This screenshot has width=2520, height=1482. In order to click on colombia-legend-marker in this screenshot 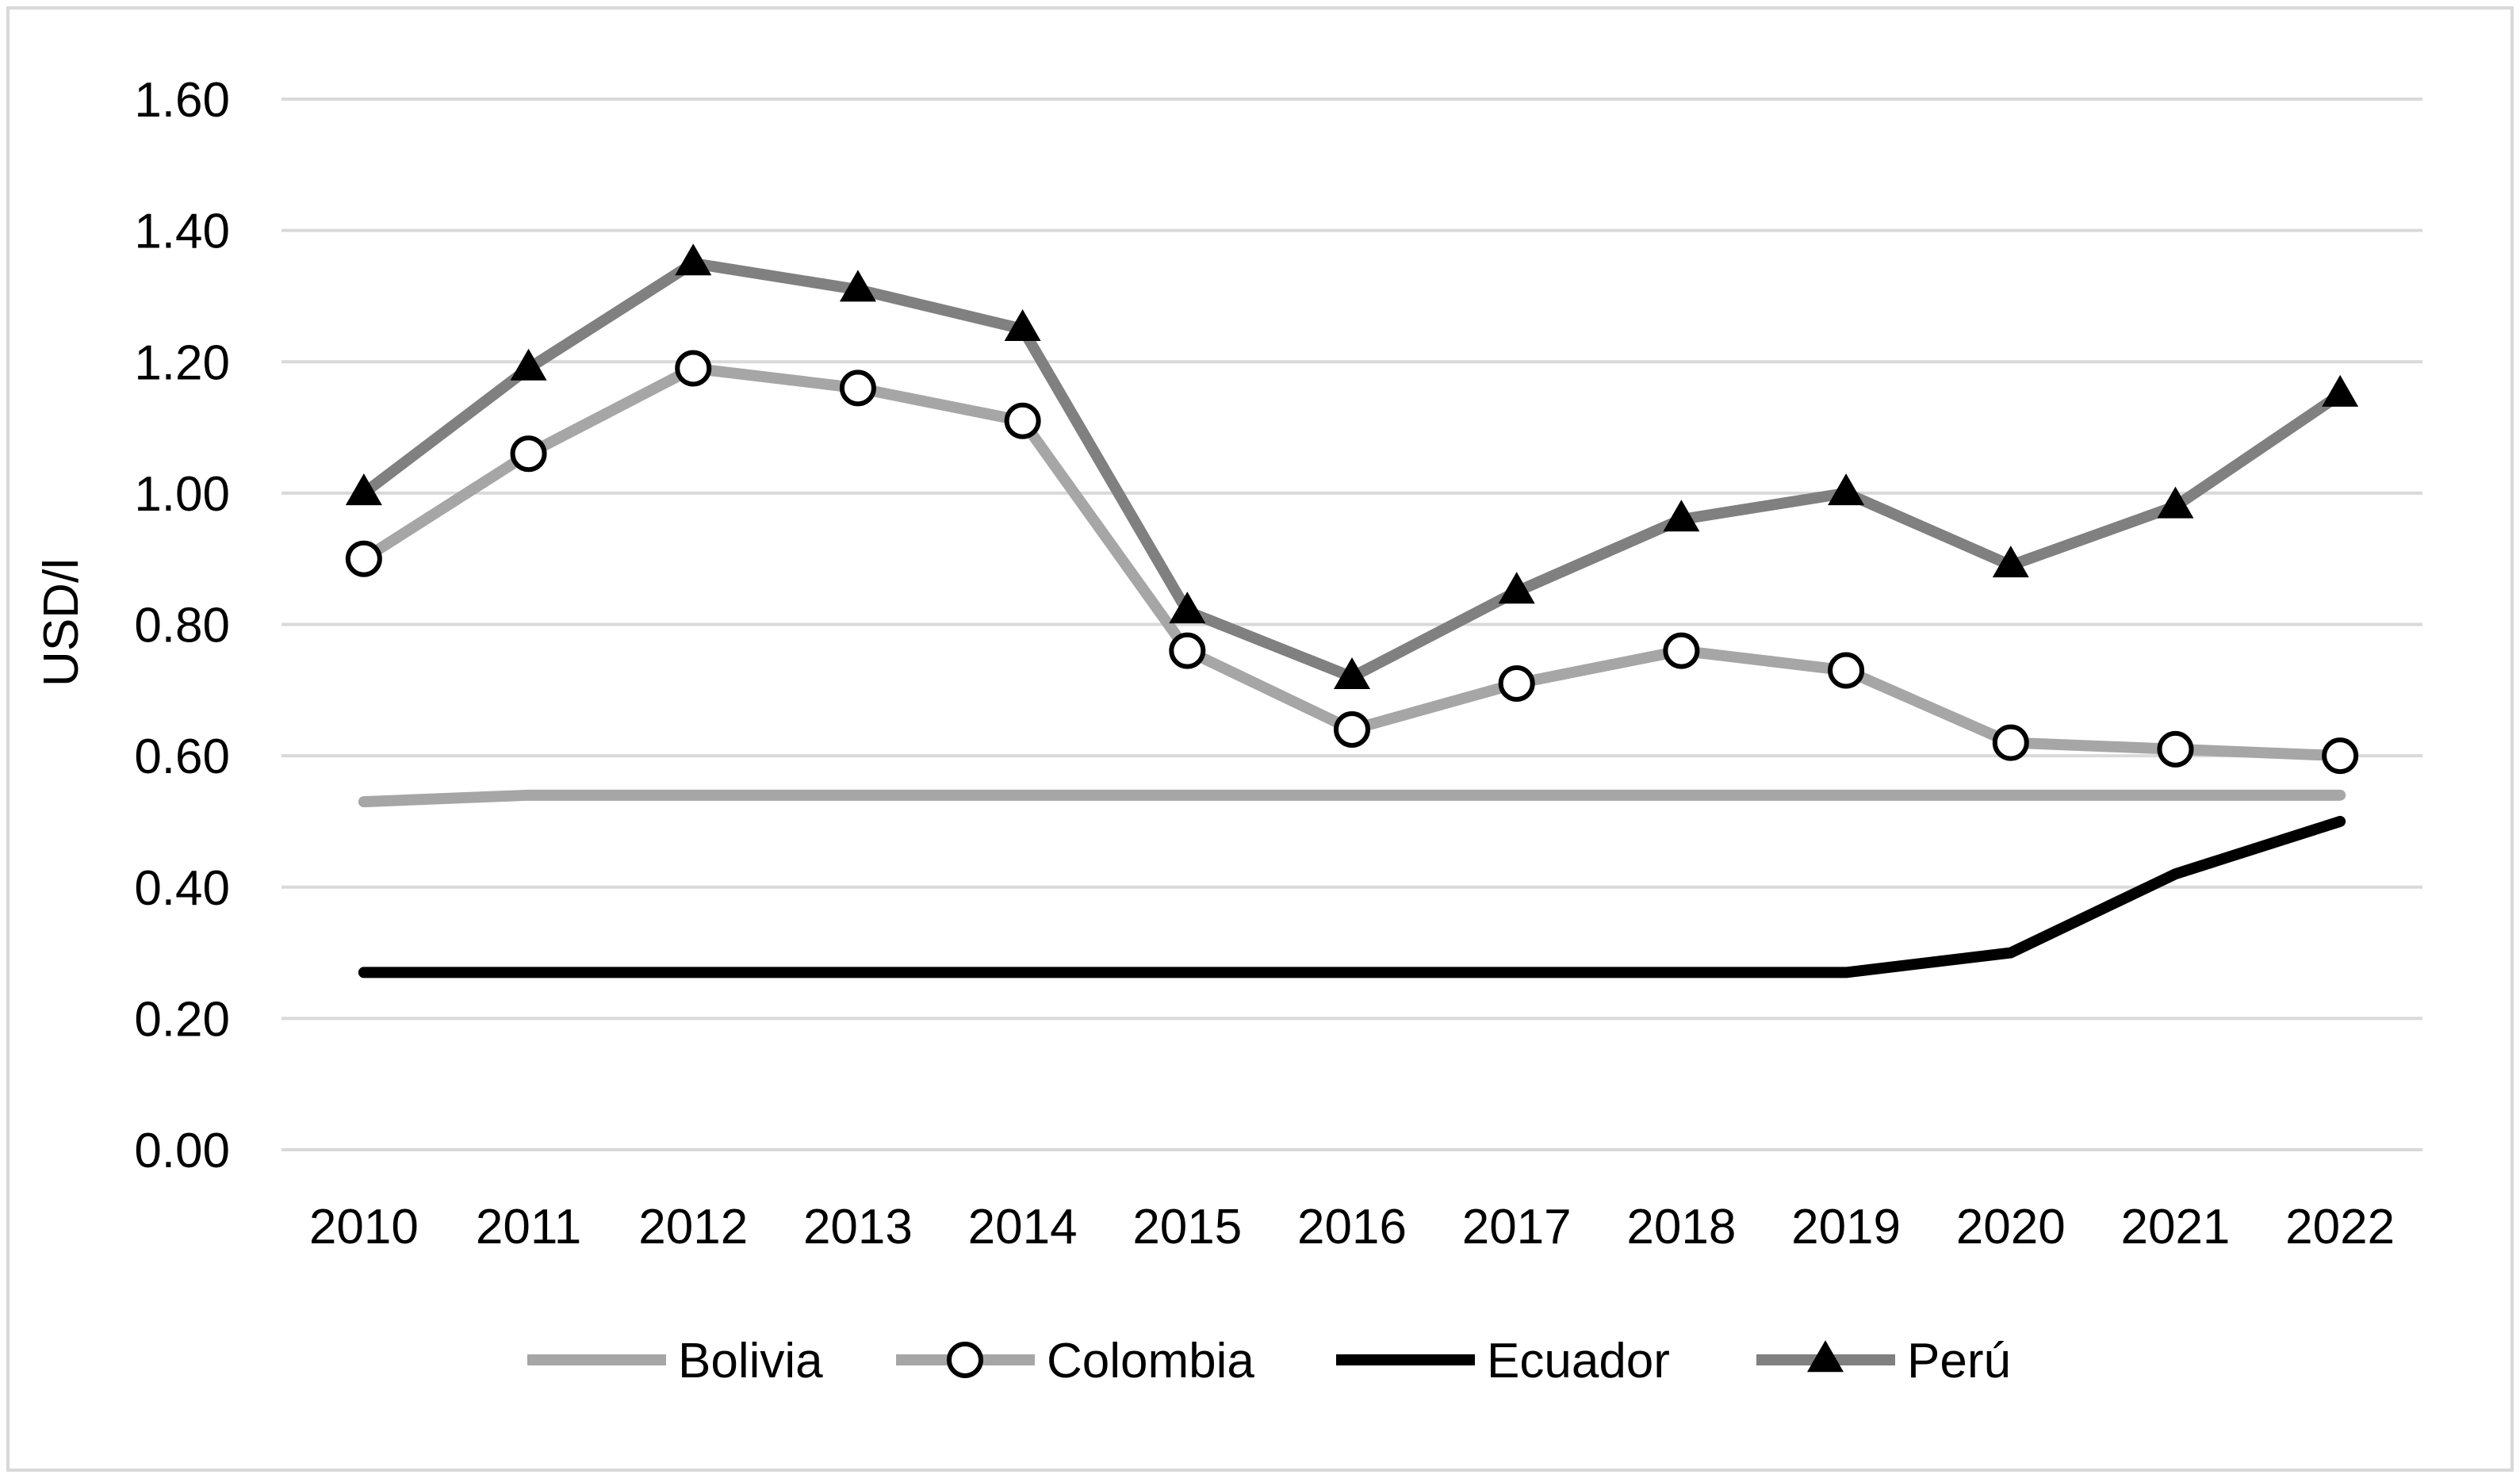, I will do `click(965, 1360)`.